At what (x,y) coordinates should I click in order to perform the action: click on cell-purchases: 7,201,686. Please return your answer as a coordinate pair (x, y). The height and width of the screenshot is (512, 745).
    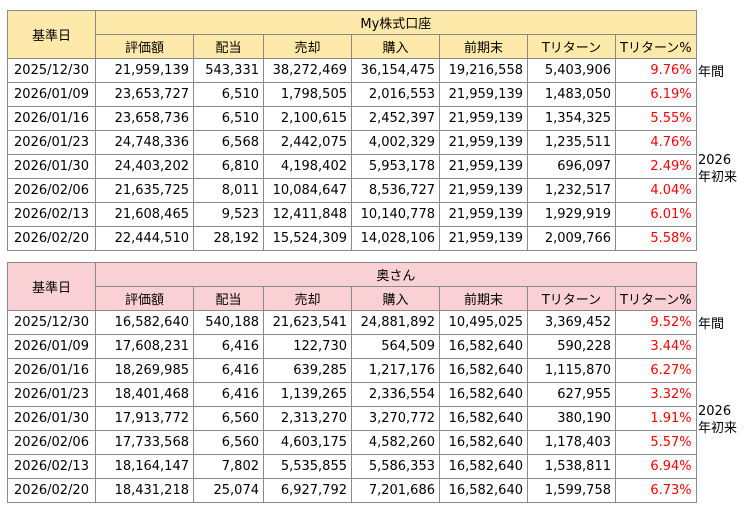
    Looking at the image, I should click on (395, 490).